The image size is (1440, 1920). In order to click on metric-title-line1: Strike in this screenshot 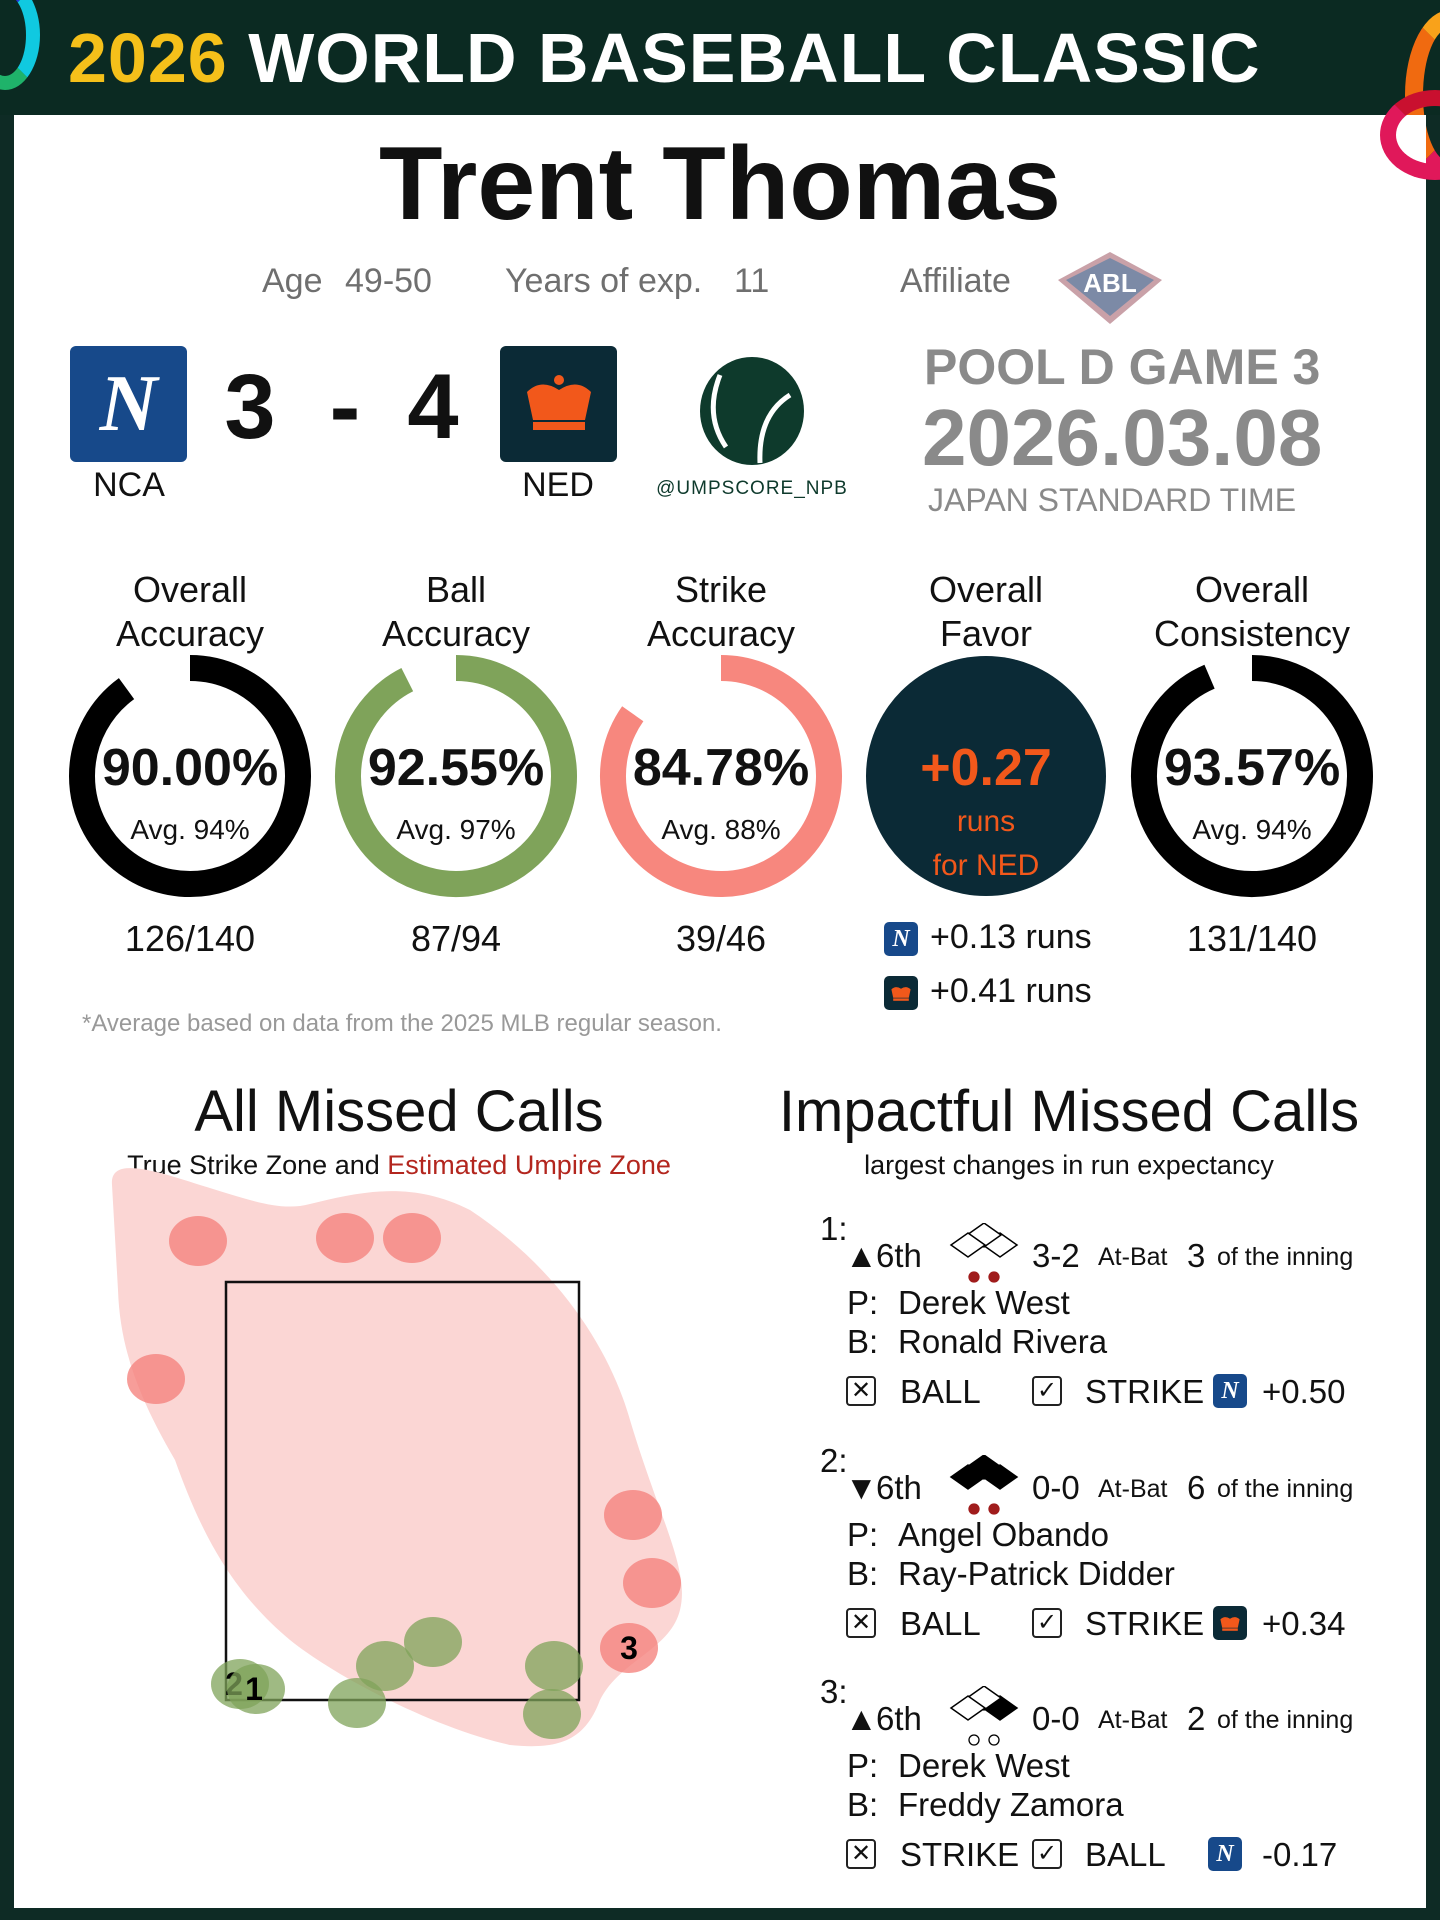, I will do `click(721, 589)`.